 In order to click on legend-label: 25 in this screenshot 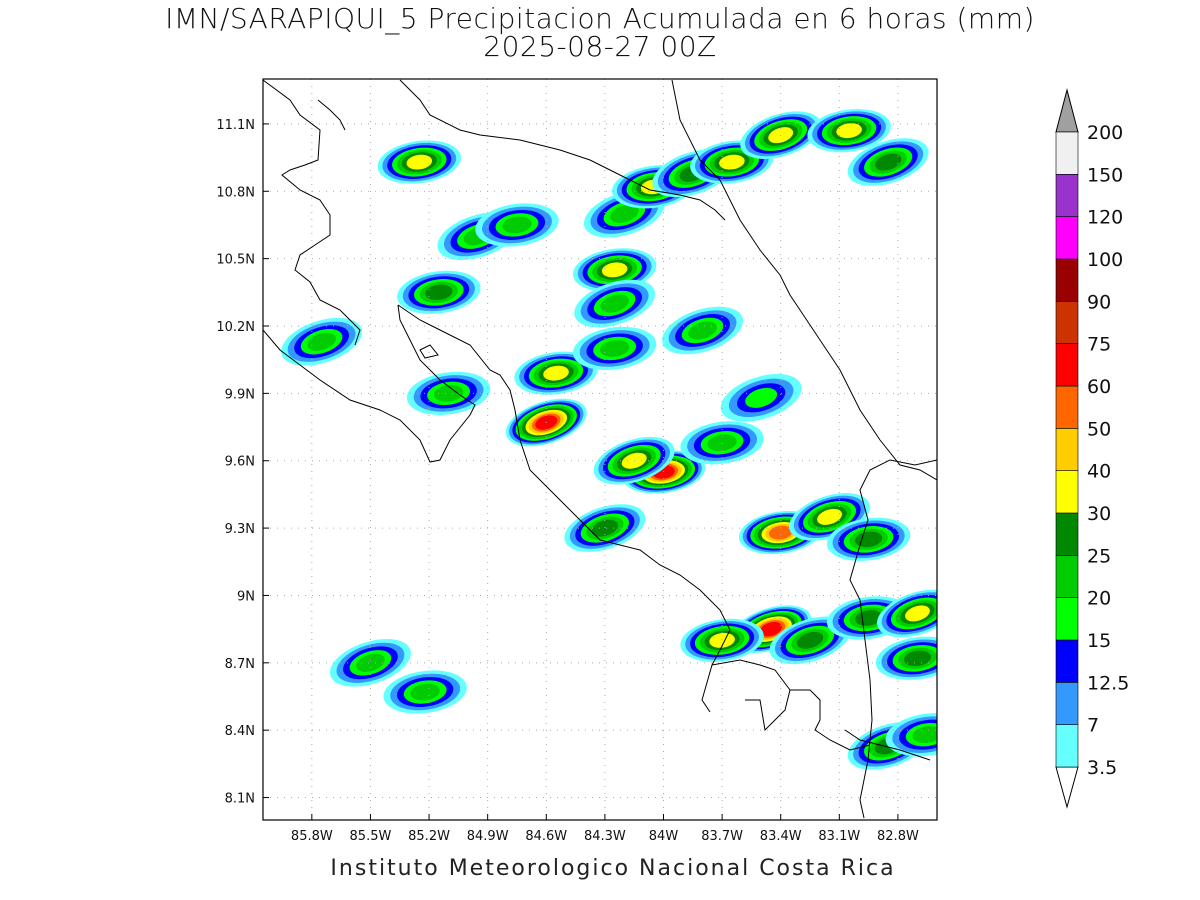, I will do `click(1099, 556)`.